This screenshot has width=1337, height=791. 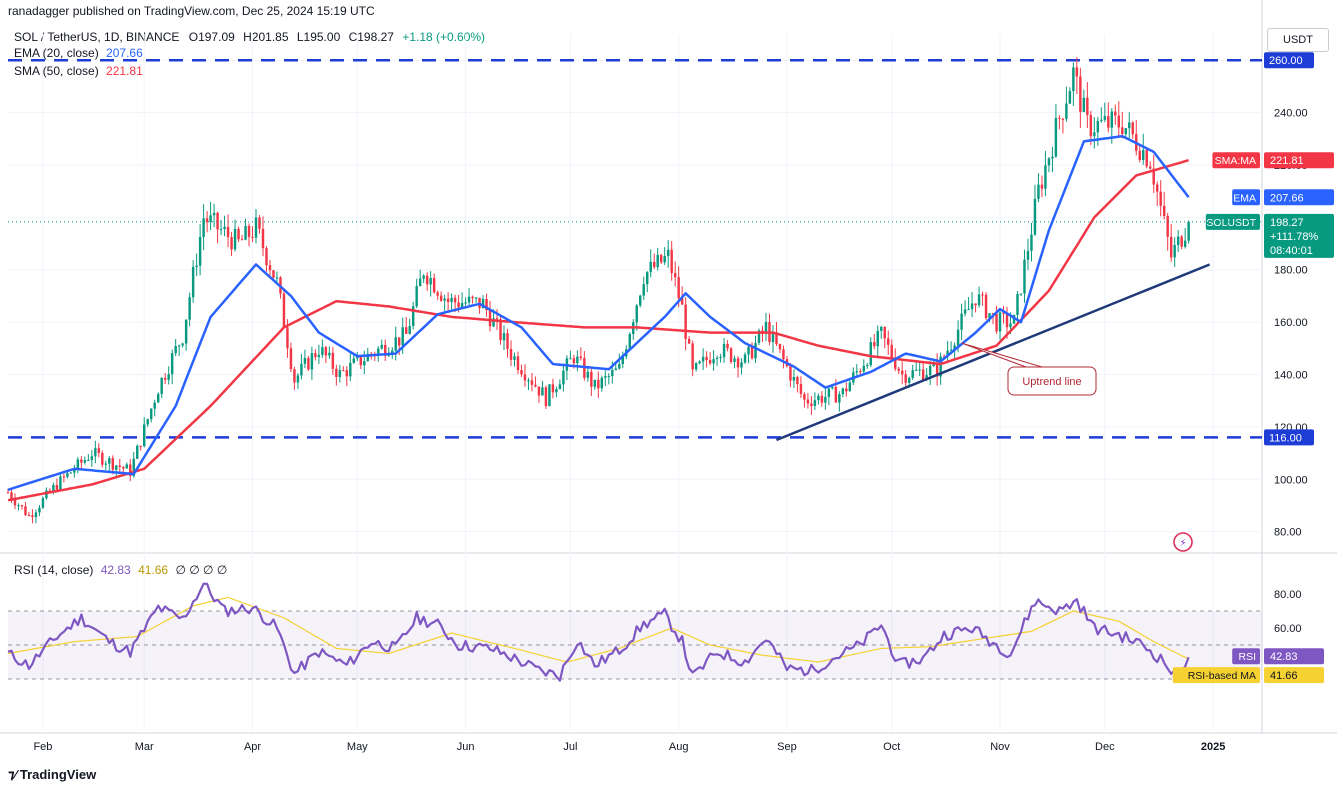 I want to click on price-tick-label: 100.00, so click(x=1291, y=480).